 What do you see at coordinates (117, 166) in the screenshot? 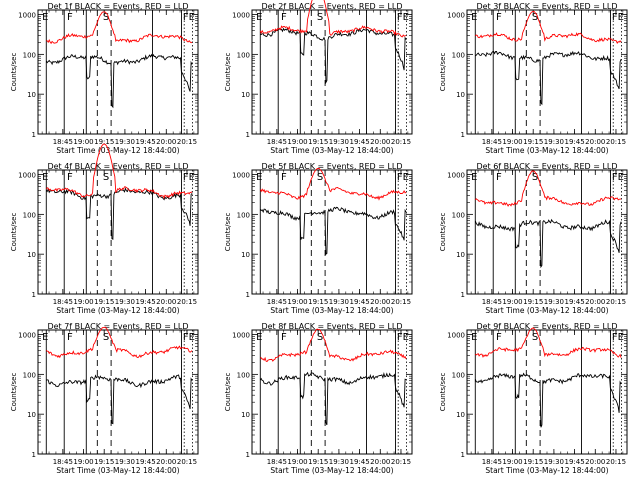
I see `panel-title: Det 4f BLACK = Events, RED = LLD` at bounding box center [117, 166].